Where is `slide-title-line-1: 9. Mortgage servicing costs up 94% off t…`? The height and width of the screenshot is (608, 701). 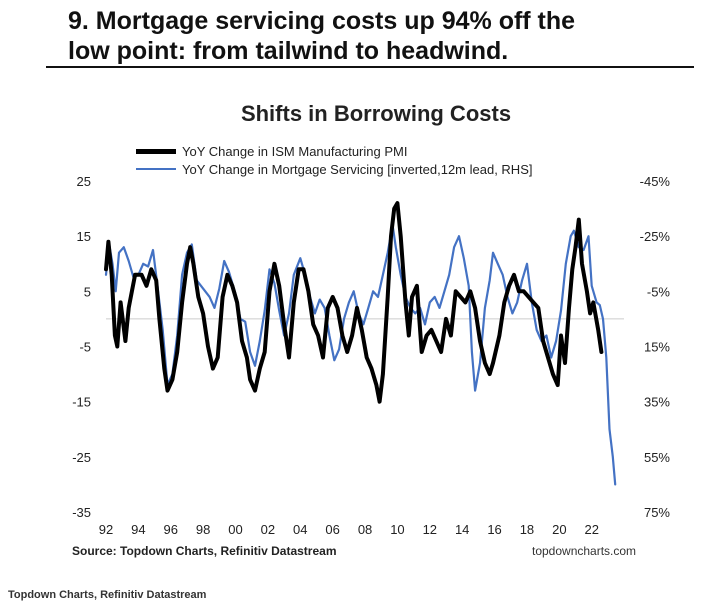
slide-title-line-1: 9. Mortgage servicing costs up 94% off t… is located at coordinates (322, 21).